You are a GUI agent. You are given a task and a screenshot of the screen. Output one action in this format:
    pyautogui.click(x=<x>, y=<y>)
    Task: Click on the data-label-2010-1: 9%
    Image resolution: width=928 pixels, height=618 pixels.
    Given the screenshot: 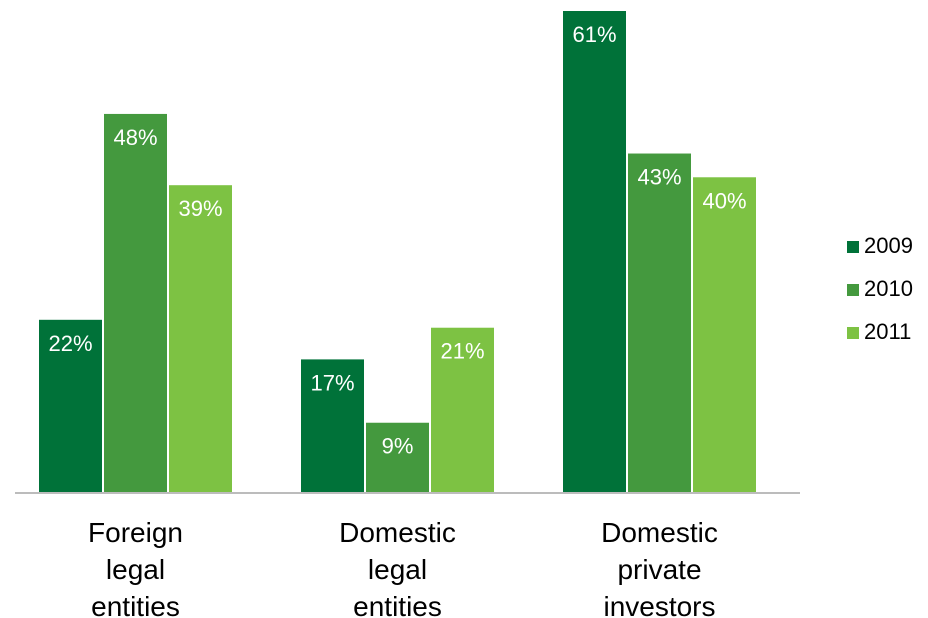 What is the action you would take?
    pyautogui.click(x=398, y=446)
    